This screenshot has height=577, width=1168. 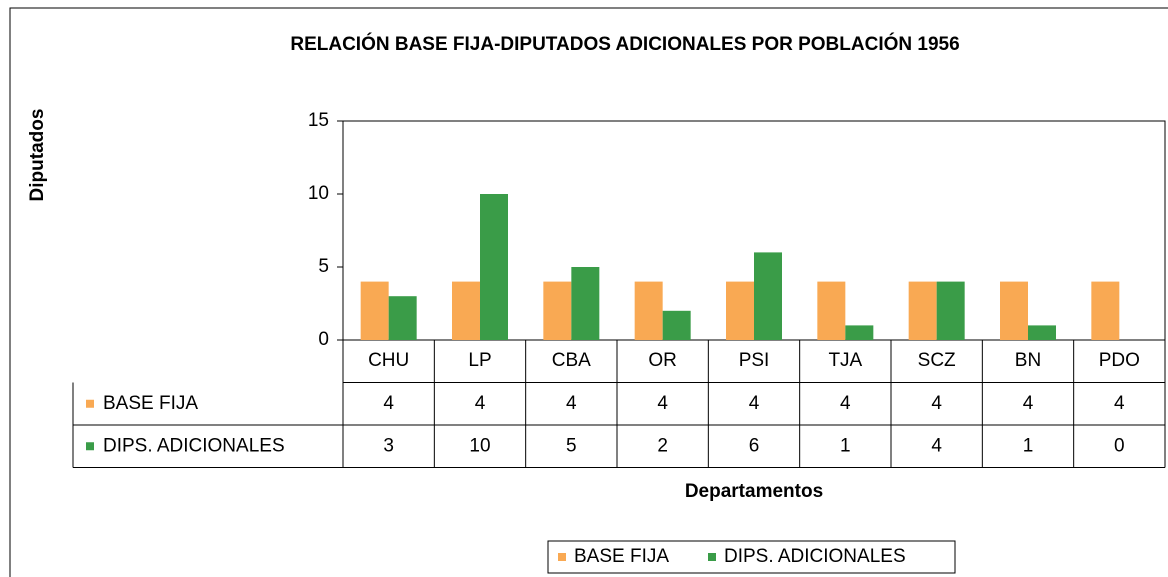 What do you see at coordinates (194, 445) in the screenshot?
I see `table-series-label: DIPS. ADICIONALES` at bounding box center [194, 445].